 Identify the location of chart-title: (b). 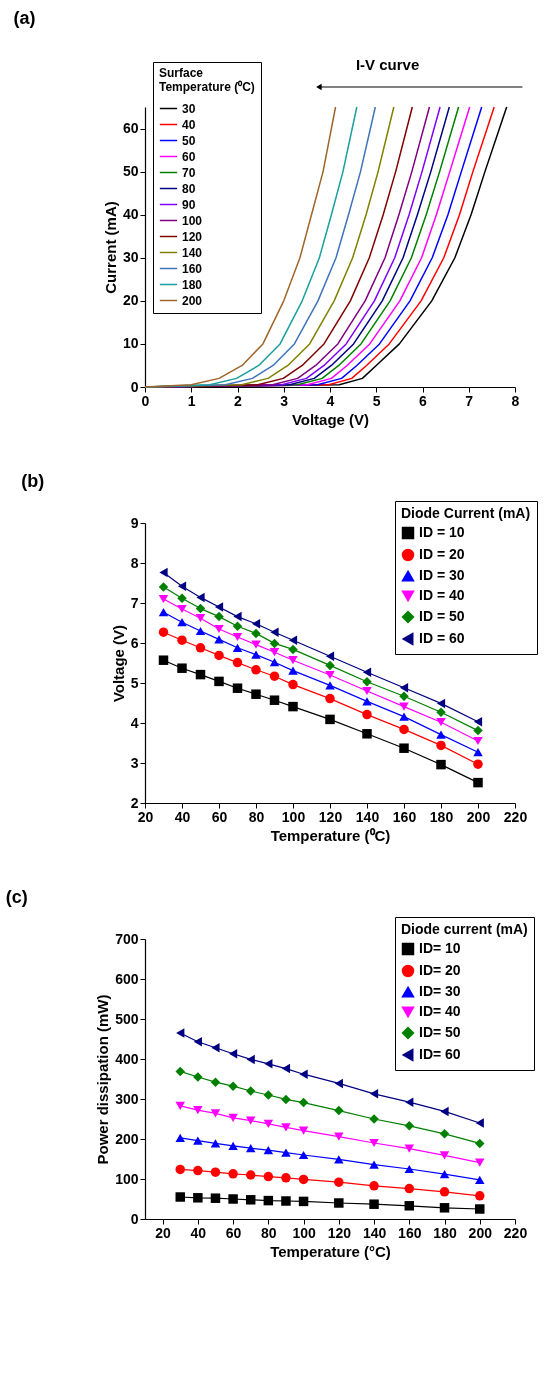
(33, 480).